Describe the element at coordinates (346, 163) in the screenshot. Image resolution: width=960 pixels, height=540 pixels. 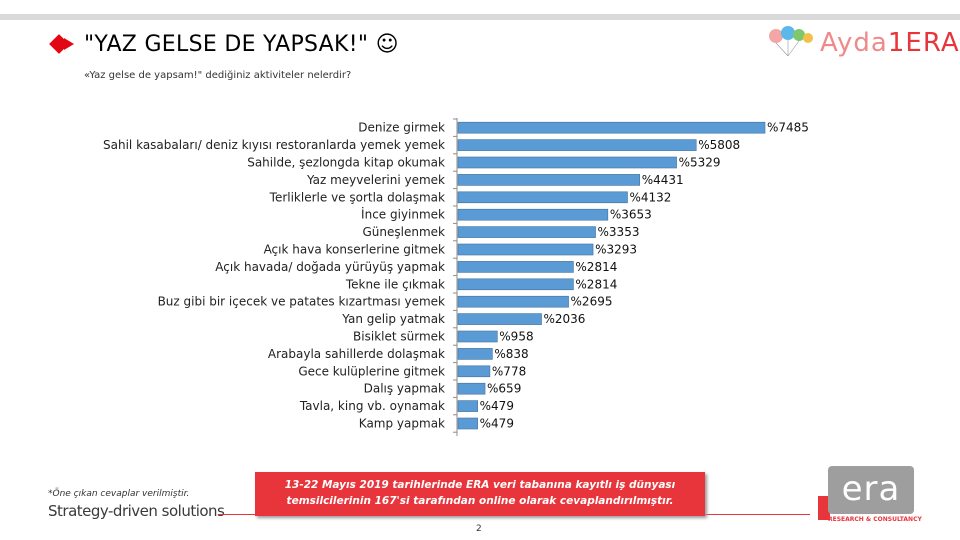
I see `category-label: Sahilde, şezlongda kitap okumak` at that location.